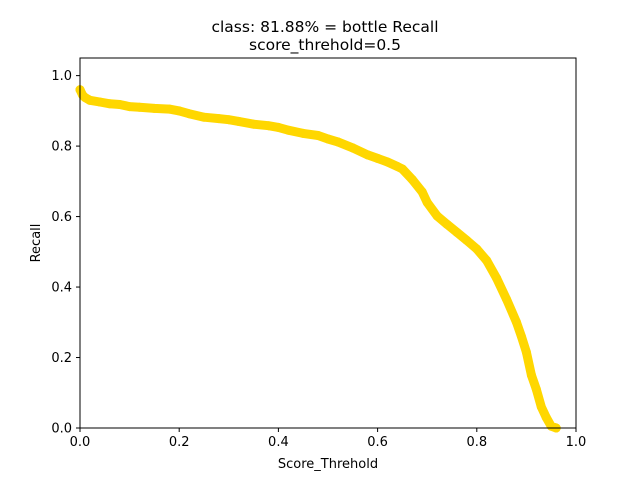  What do you see at coordinates (61, 288) in the screenshot?
I see `y-tick-label: 0.4` at bounding box center [61, 288].